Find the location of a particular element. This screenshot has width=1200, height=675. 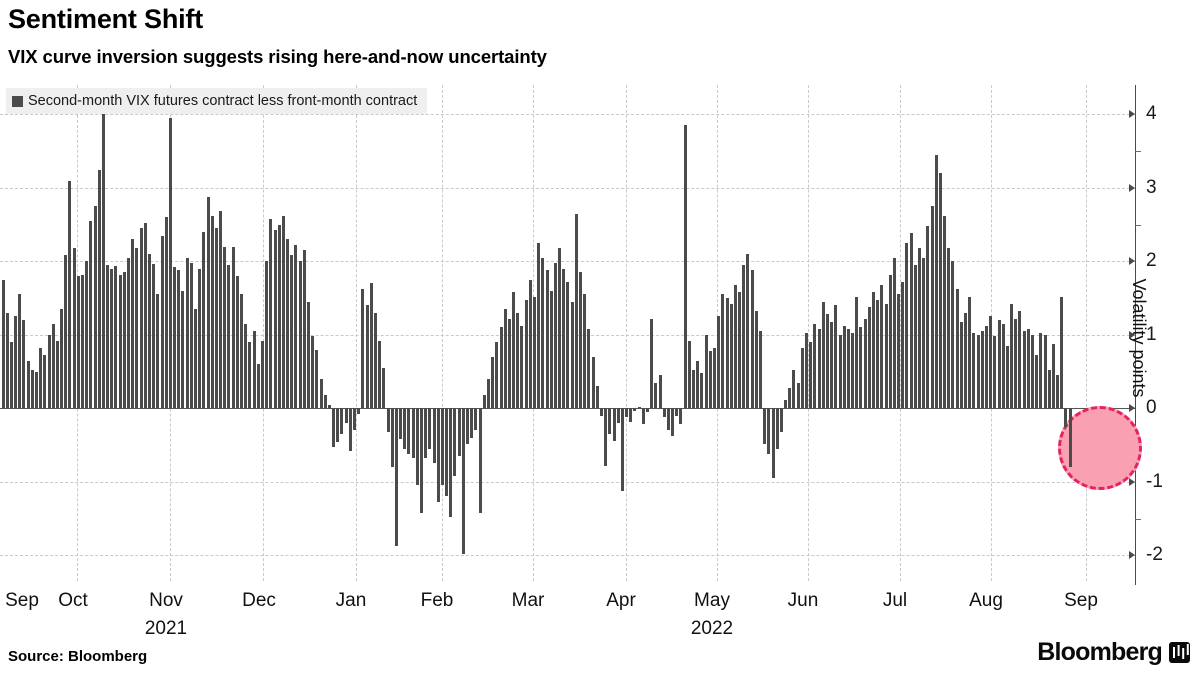

bloomberg-terminal-icon is located at coordinates (1179, 652).